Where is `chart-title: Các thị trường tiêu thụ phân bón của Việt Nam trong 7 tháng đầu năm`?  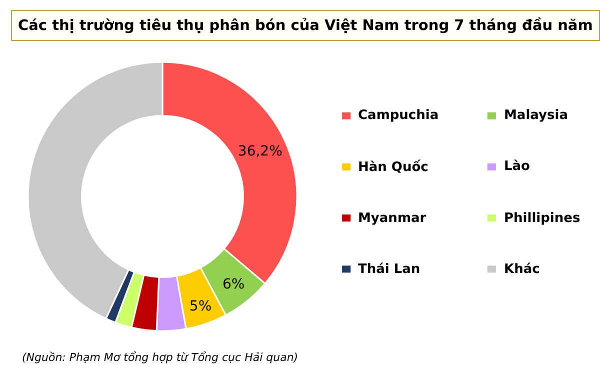 chart-title: Các thị trường tiêu thụ phân bón của Việt Nam trong 7 tháng đầu năm is located at coordinates (305, 25).